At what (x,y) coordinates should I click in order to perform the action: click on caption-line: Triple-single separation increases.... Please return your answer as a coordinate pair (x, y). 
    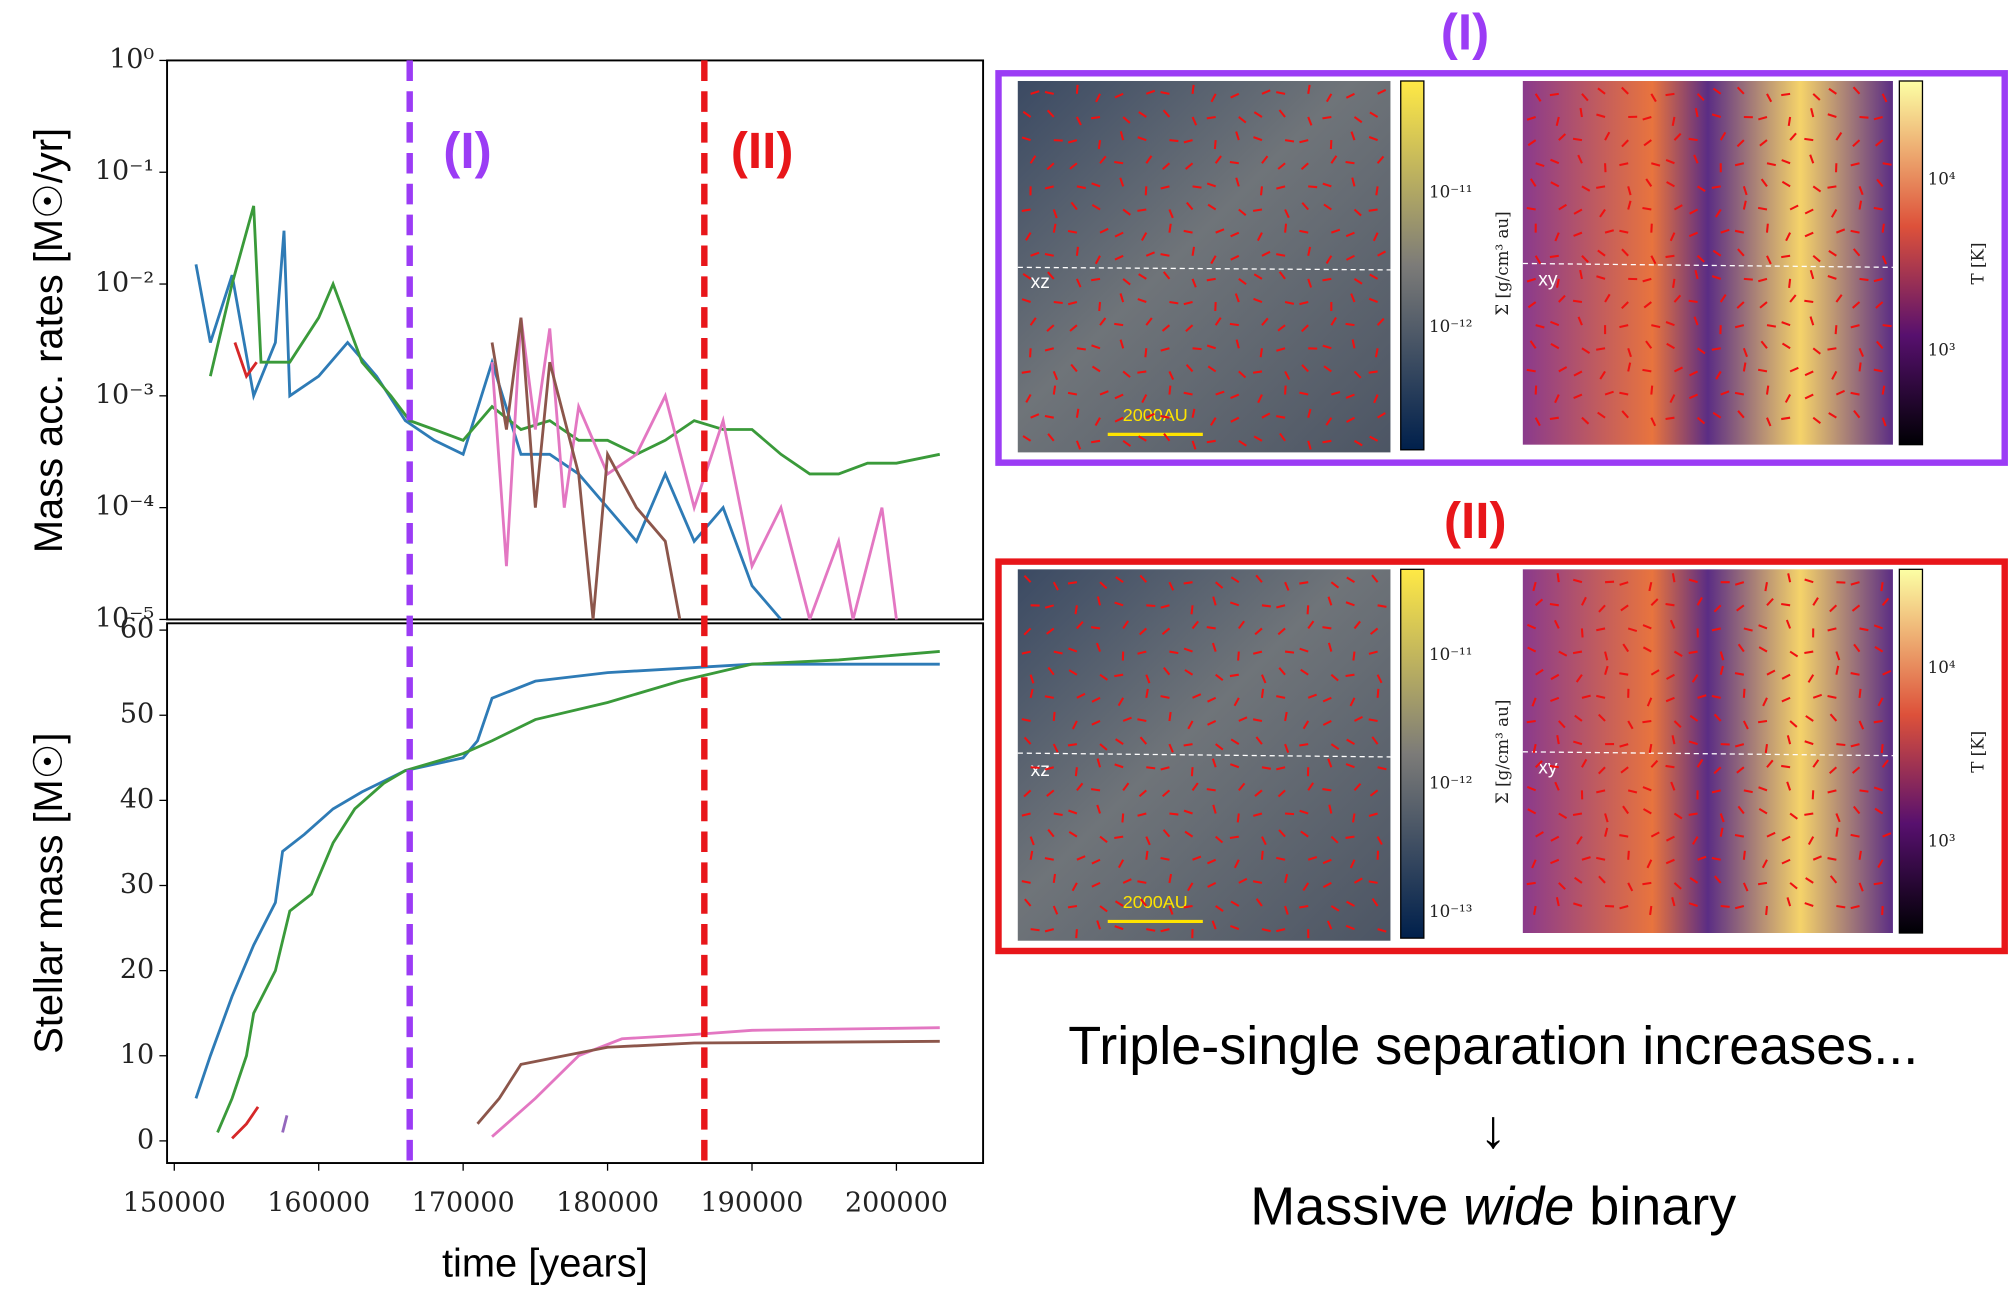
    Looking at the image, I should click on (1493, 1046).